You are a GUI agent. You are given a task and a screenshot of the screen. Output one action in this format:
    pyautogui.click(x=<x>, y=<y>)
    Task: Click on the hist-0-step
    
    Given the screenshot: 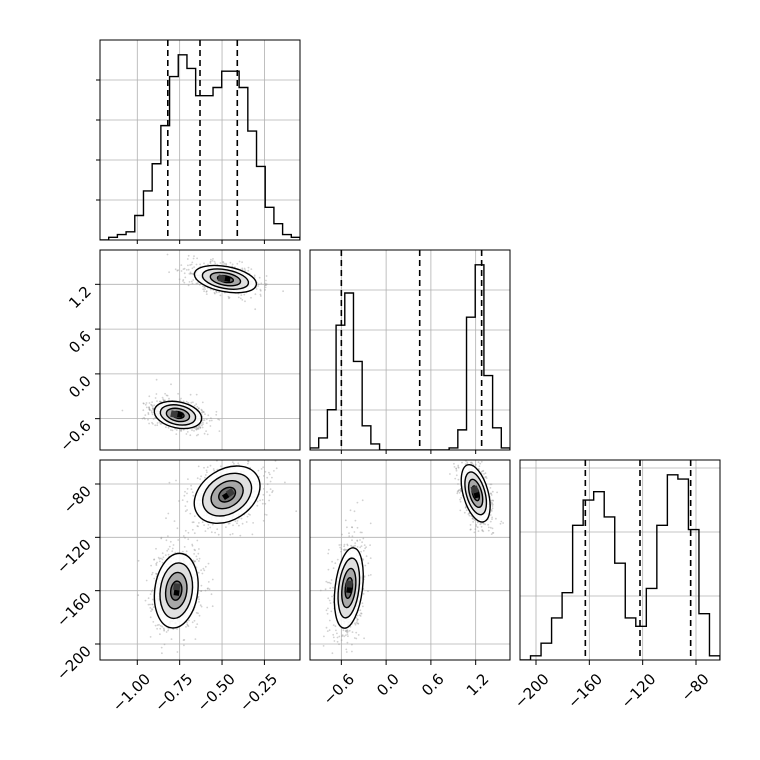 What is the action you would take?
    pyautogui.click(x=200, y=147)
    